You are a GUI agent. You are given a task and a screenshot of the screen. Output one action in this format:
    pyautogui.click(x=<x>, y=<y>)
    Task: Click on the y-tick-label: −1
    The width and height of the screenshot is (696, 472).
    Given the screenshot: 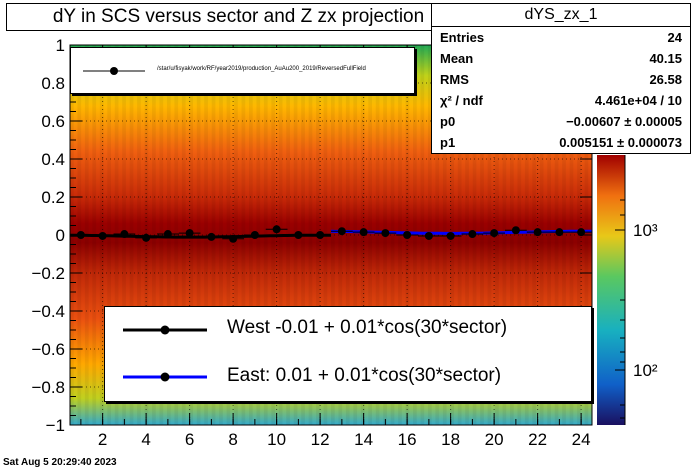 What is the action you would take?
    pyautogui.click(x=55, y=425)
    